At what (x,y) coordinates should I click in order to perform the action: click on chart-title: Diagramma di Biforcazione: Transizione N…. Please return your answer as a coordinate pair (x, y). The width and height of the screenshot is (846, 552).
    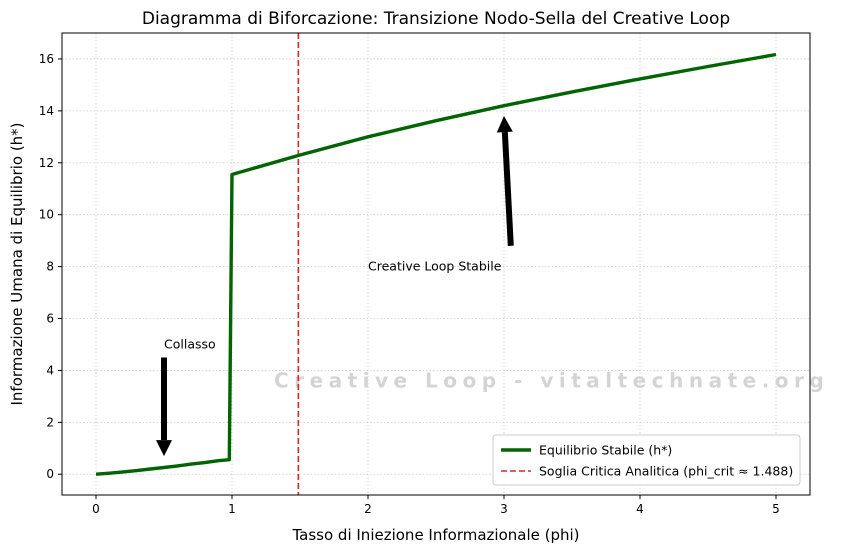
    Looking at the image, I should click on (436, 19).